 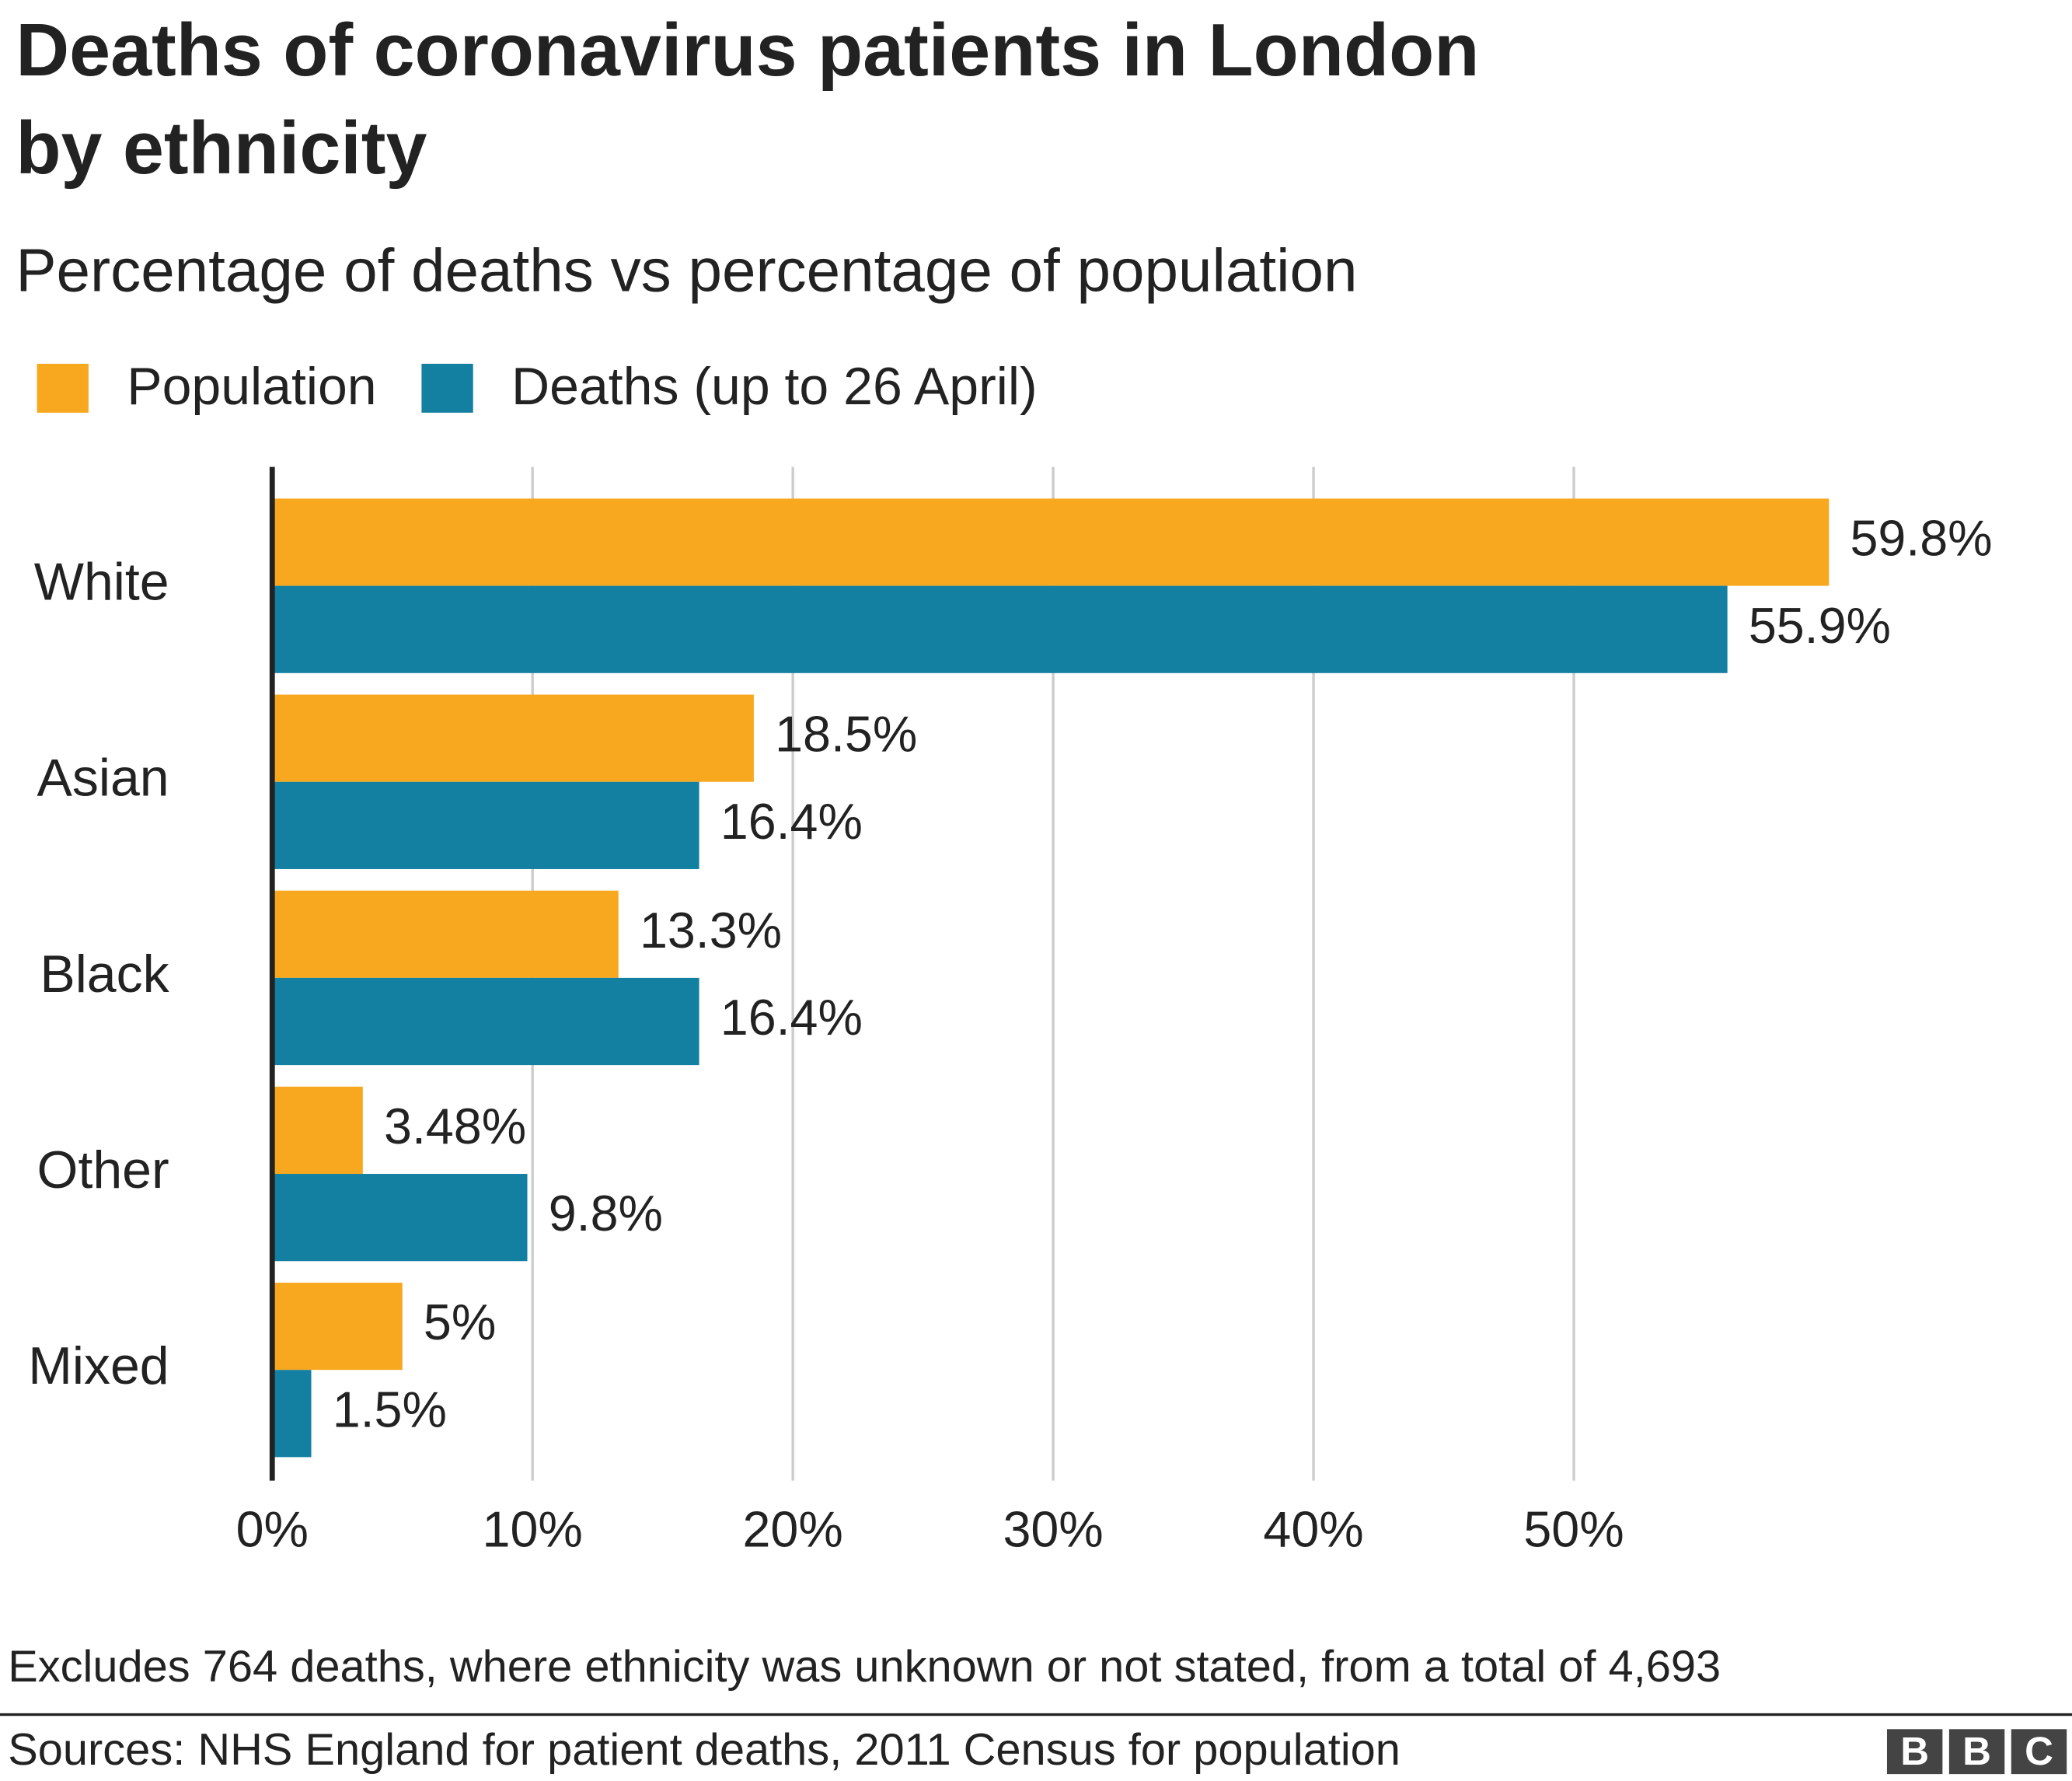 What do you see at coordinates (104, 974) in the screenshot?
I see `y-tick-label: Black` at bounding box center [104, 974].